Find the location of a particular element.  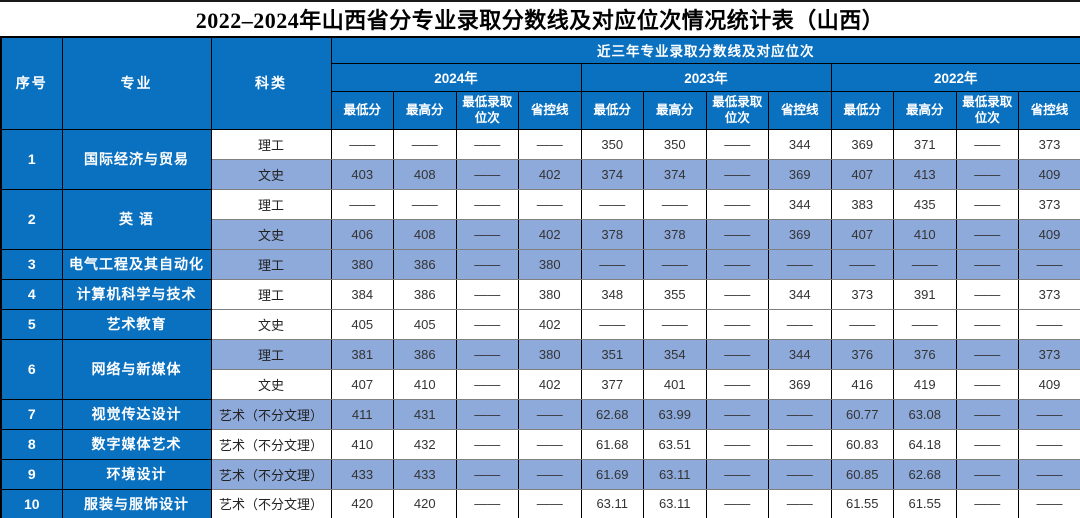

page-title: 2022–2024年山西省分专业录取分数线及对应位次情况统计表（山西） is located at coordinates (540, 19).